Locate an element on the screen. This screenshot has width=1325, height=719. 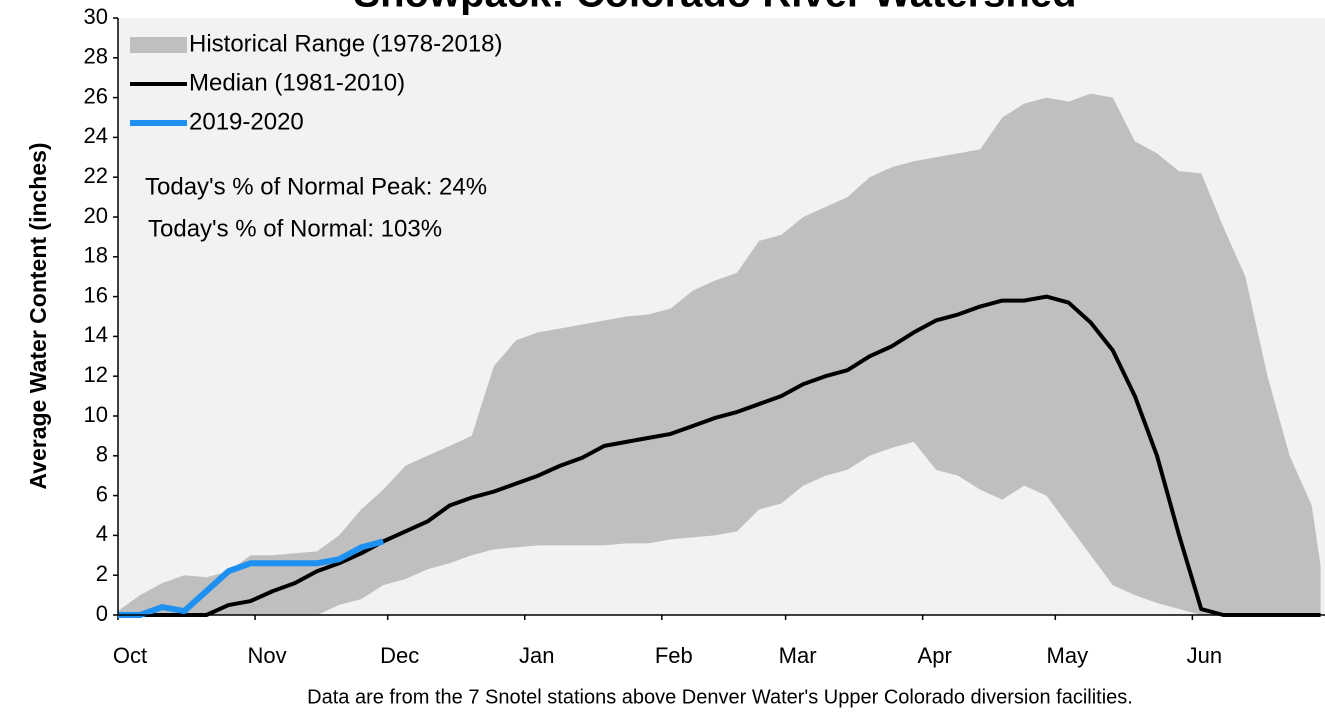
x-tick-label: Feb is located at coordinates (674, 655).